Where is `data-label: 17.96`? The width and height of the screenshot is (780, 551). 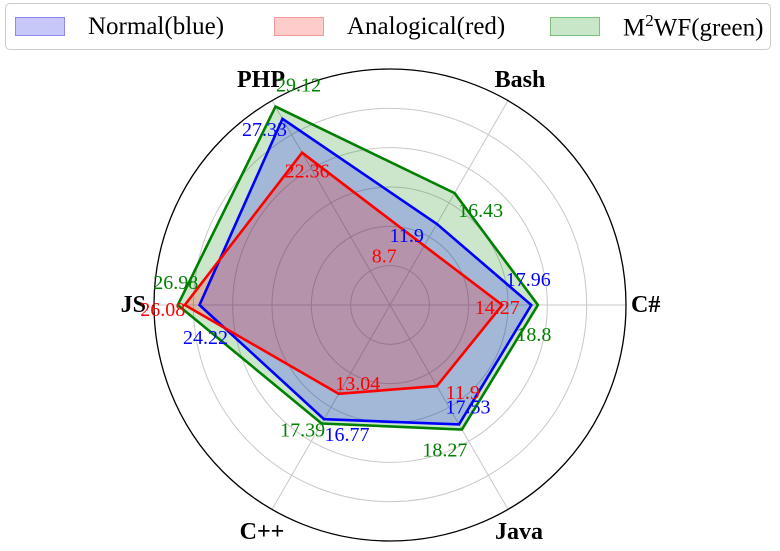
data-label: 17.96 is located at coordinates (528, 280).